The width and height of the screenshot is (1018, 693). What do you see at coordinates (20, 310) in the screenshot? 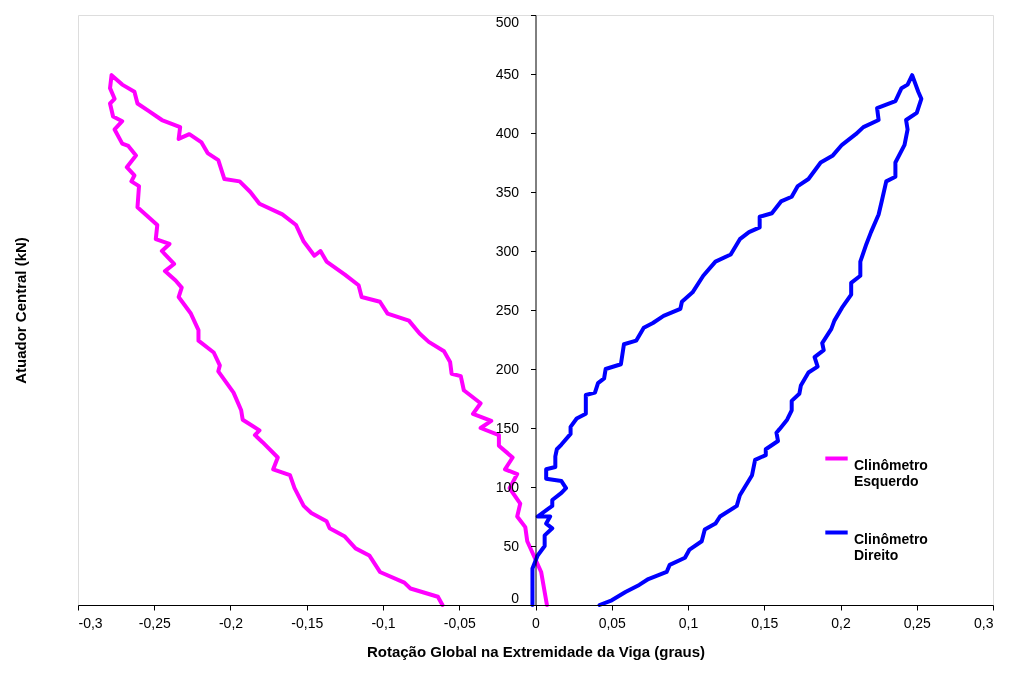
I see `y-axis-title: Atuador Central (kN)` at bounding box center [20, 310].